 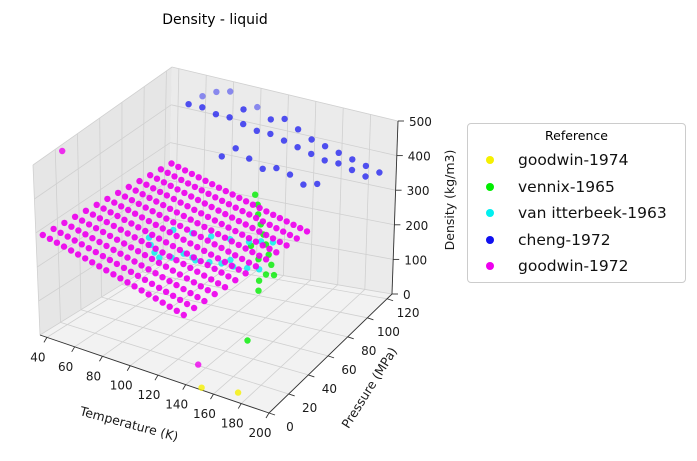 What do you see at coordinates (407, 295) in the screenshot?
I see `z-tick-label: 0` at bounding box center [407, 295].